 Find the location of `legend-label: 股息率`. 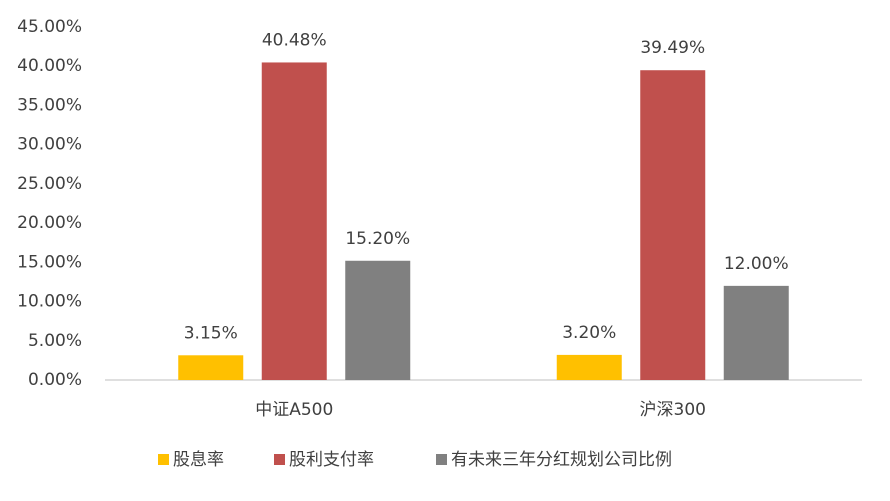

legend-label: 股息率 is located at coordinates (198, 460).